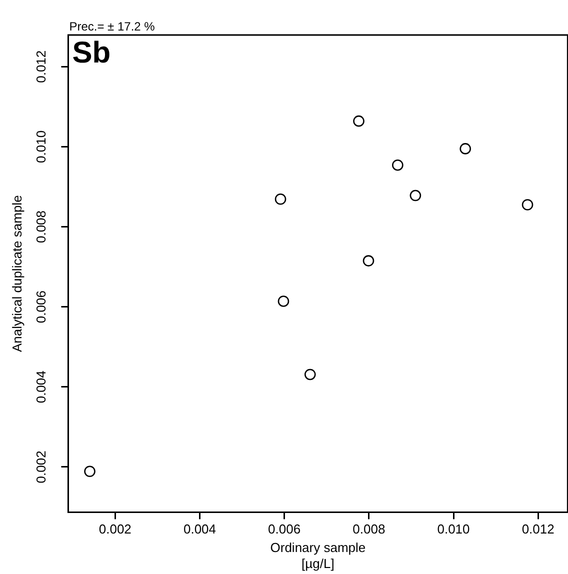  Describe the element at coordinates (41, 66) in the screenshot. I see `y-tick-label: 0.012` at that location.